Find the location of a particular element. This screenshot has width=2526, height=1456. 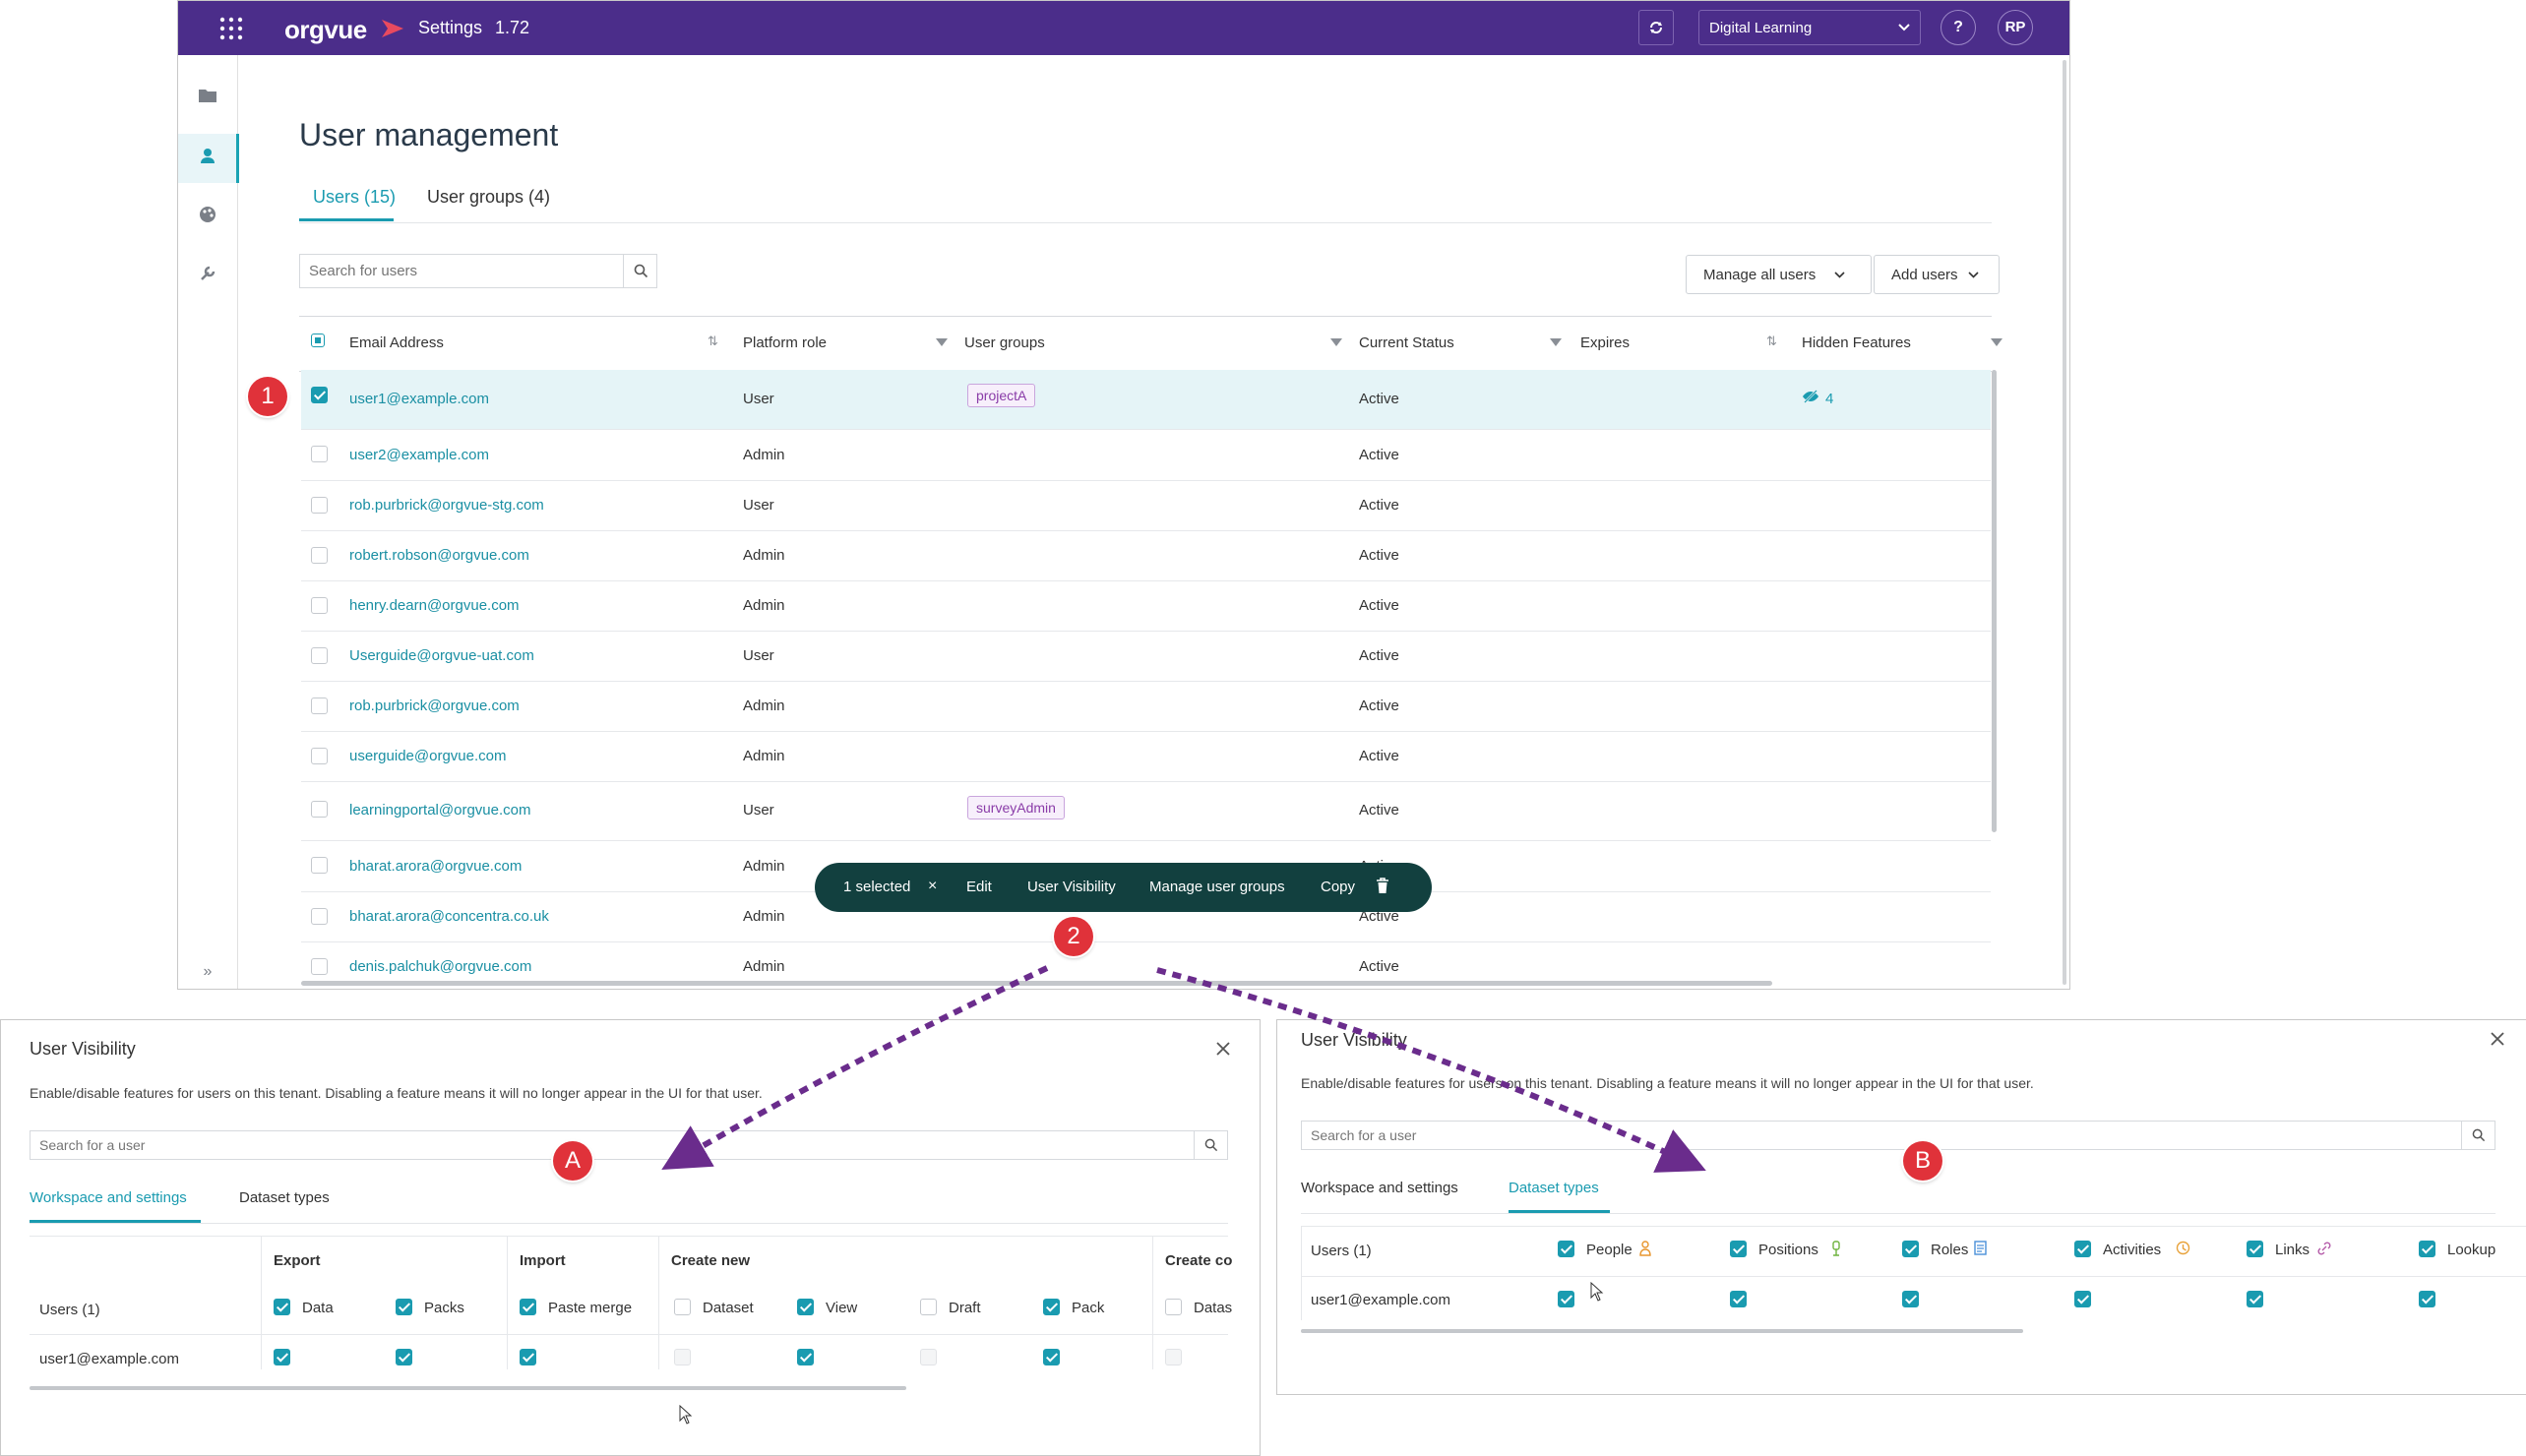

table-vertical-scrollbar is located at coordinates (1995, 601).